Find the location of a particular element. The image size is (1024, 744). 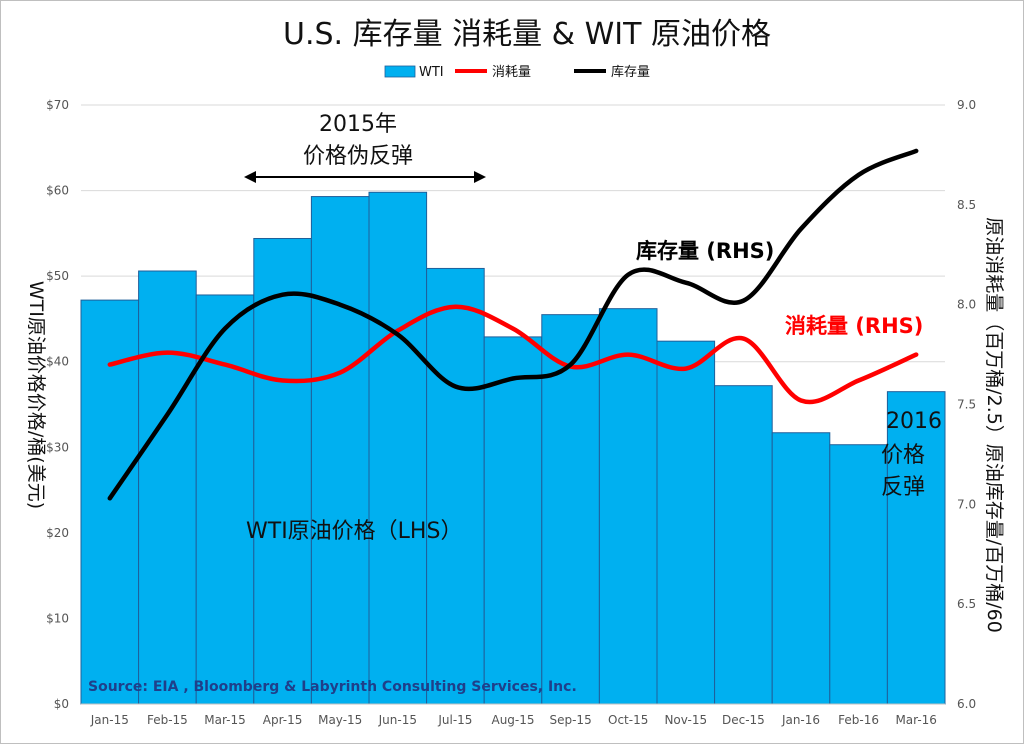

right-tick-label: 8.5 is located at coordinates (966, 205).